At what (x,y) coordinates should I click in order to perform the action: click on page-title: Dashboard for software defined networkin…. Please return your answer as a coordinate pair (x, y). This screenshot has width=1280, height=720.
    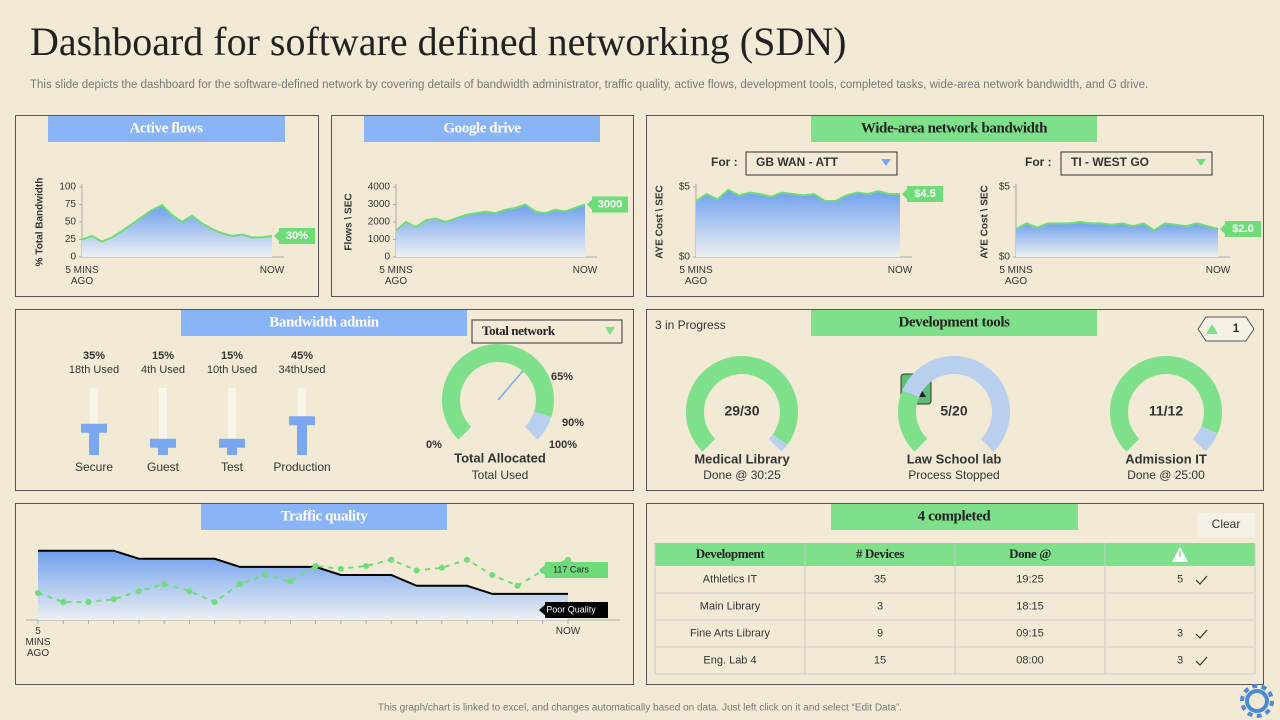
    Looking at the image, I should click on (438, 41).